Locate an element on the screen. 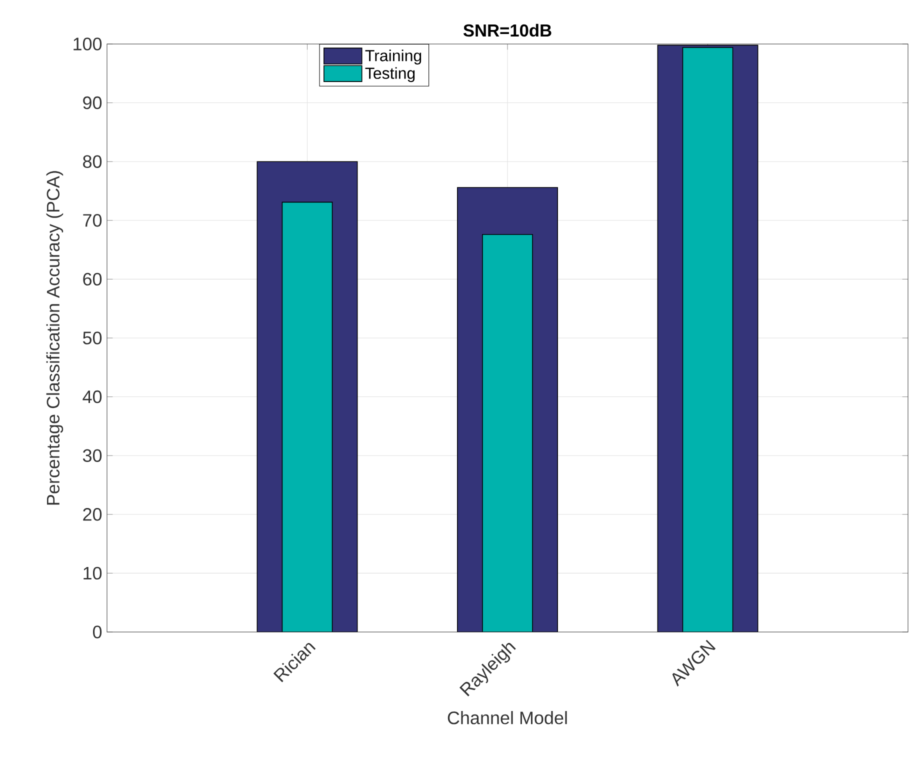 The height and width of the screenshot is (771, 913). y-tick-label: 40 is located at coordinates (92, 397).